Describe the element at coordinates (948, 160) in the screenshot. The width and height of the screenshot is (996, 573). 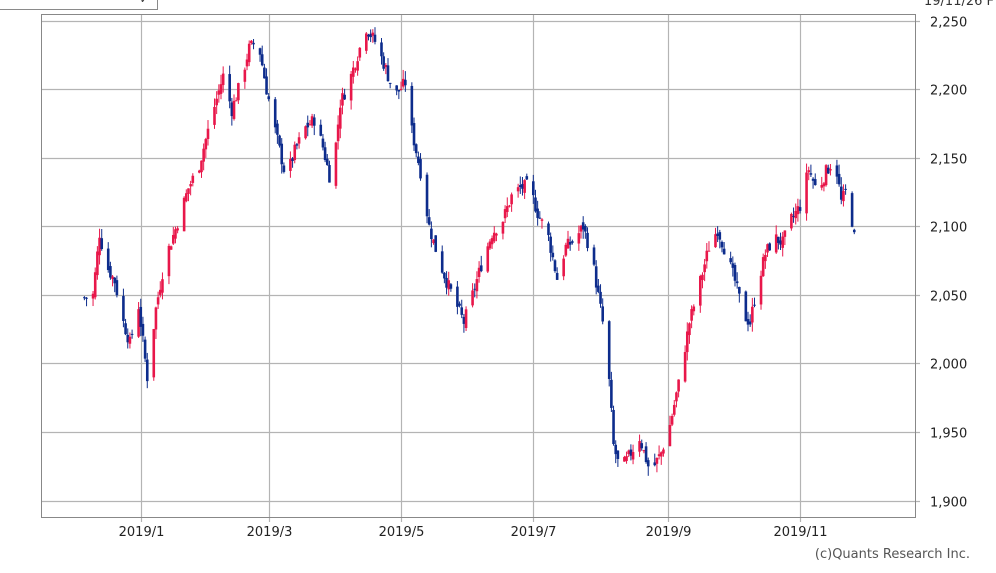
I see `y-tick-label: 2,150` at that location.